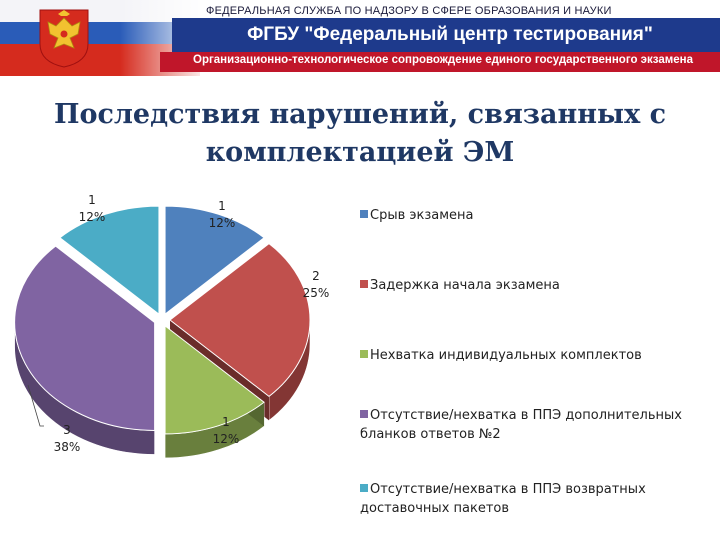  What do you see at coordinates (64, 38) in the screenshot?
I see `coat-of-arms-icon` at bounding box center [64, 38].